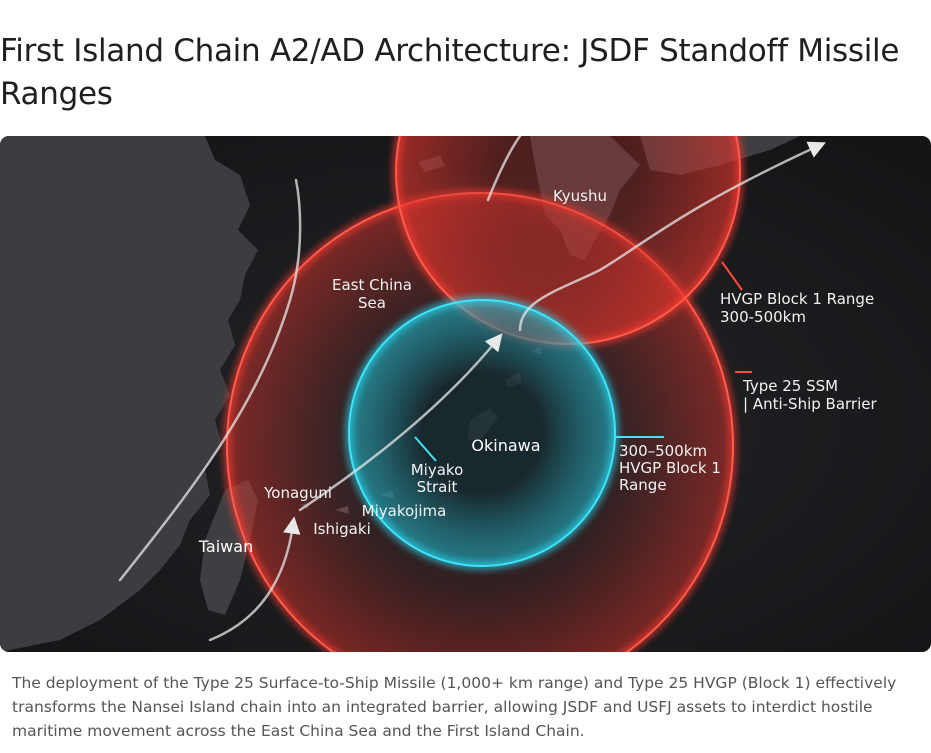 The image size is (931, 753). I want to click on cyan-range-area, so click(482, 433).